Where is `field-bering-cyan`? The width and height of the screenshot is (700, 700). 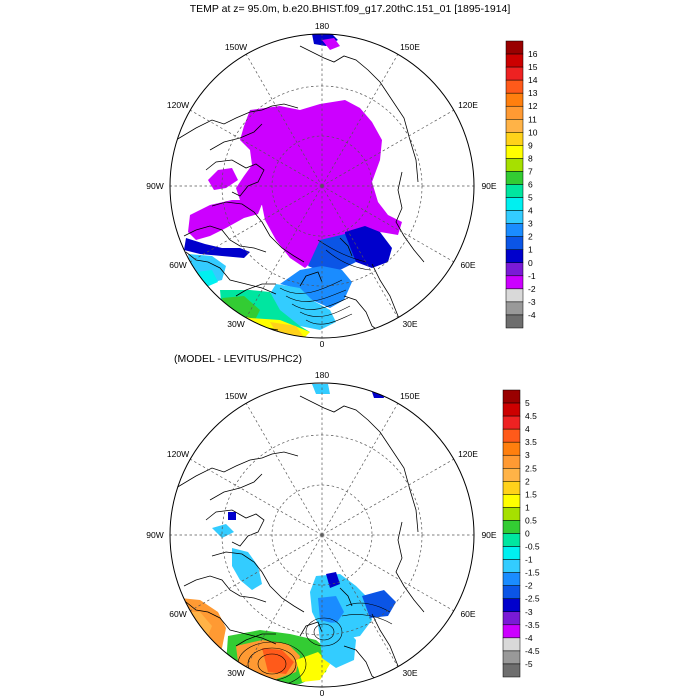 field-bering-cyan is located at coordinates (321, 389).